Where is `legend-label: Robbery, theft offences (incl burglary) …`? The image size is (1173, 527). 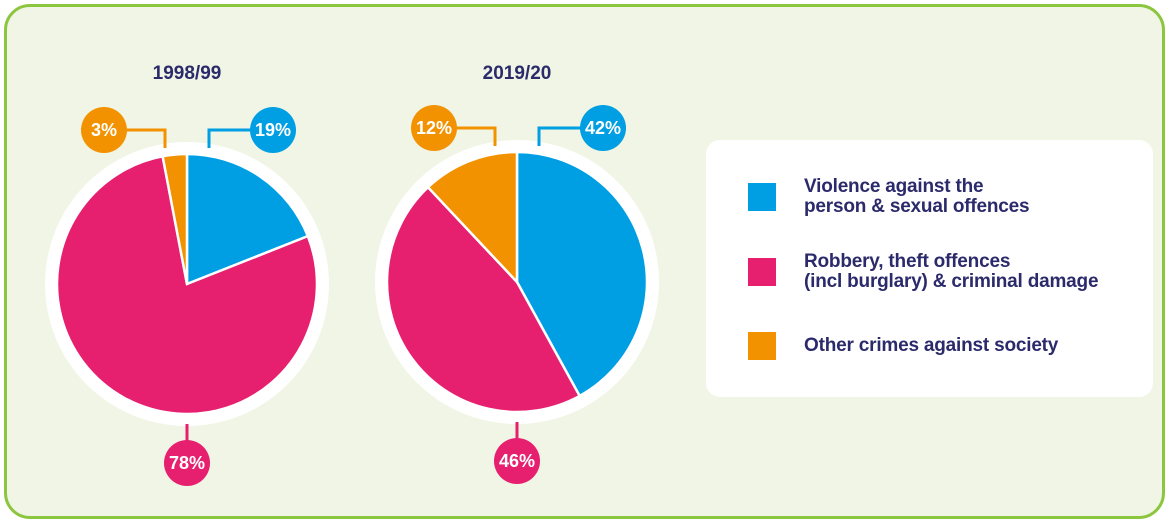 legend-label: Robbery, theft offences (incl burglary) … is located at coordinates (951, 271).